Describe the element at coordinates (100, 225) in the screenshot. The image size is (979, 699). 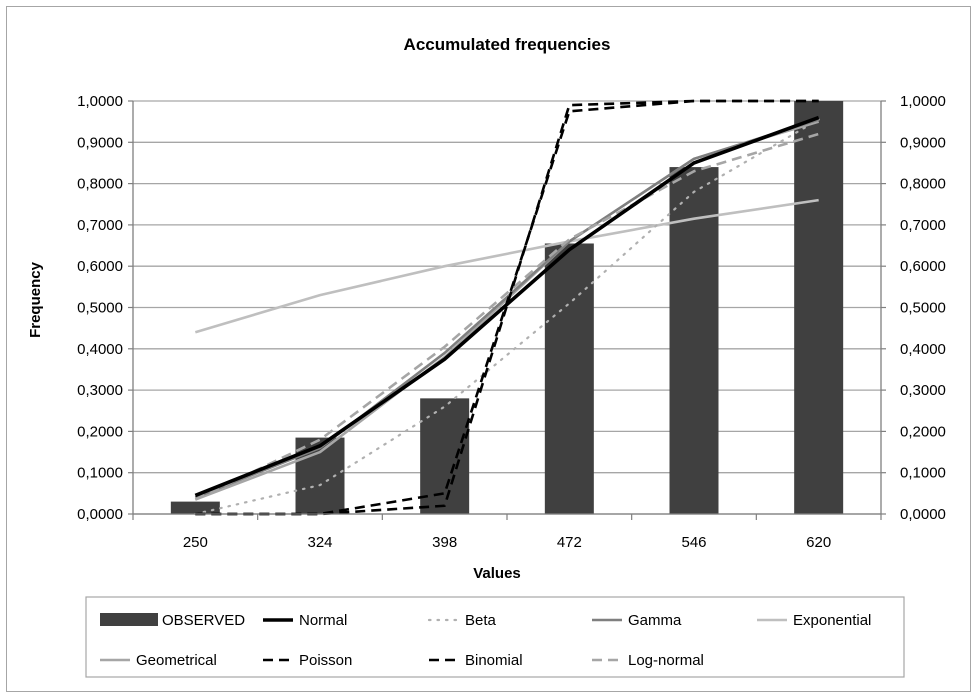
I see `y-tick-label: 0,7000` at that location.